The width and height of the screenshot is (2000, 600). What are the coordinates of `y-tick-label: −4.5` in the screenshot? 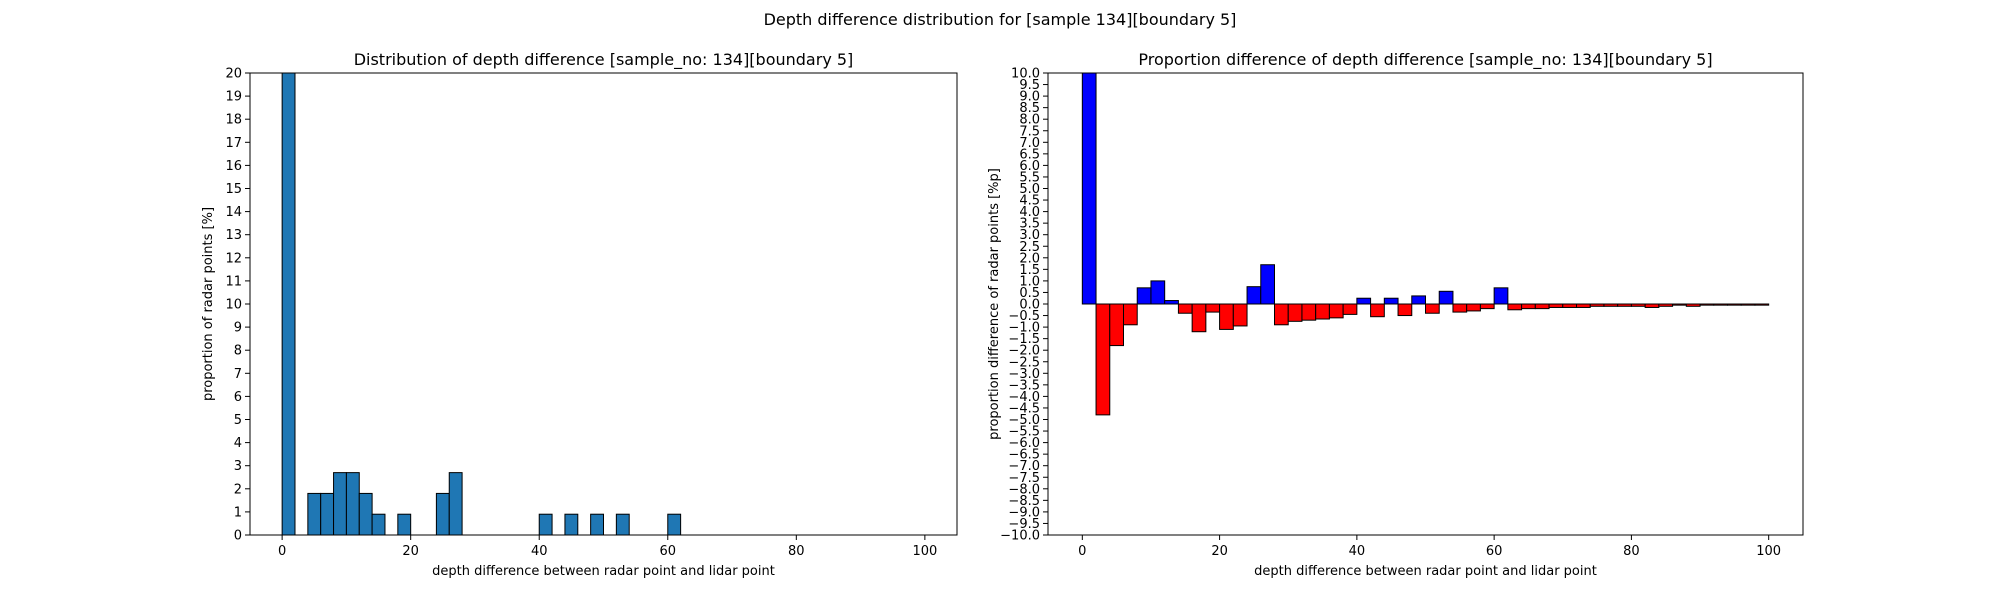 It's located at (1024, 408).